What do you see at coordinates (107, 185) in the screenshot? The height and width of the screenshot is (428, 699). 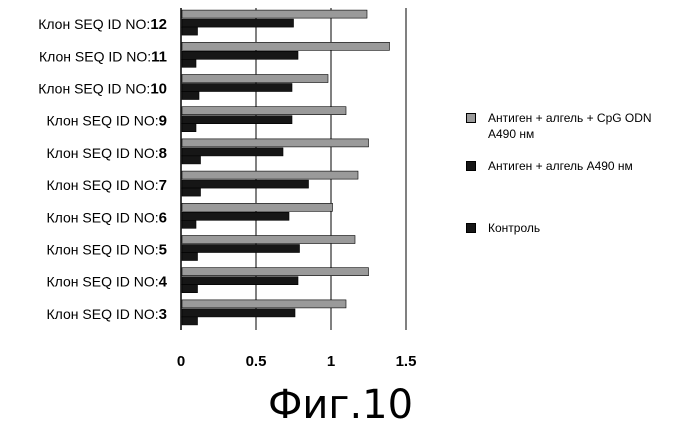 I see `category-label-5: Клон SEQ ID NO:7` at bounding box center [107, 185].